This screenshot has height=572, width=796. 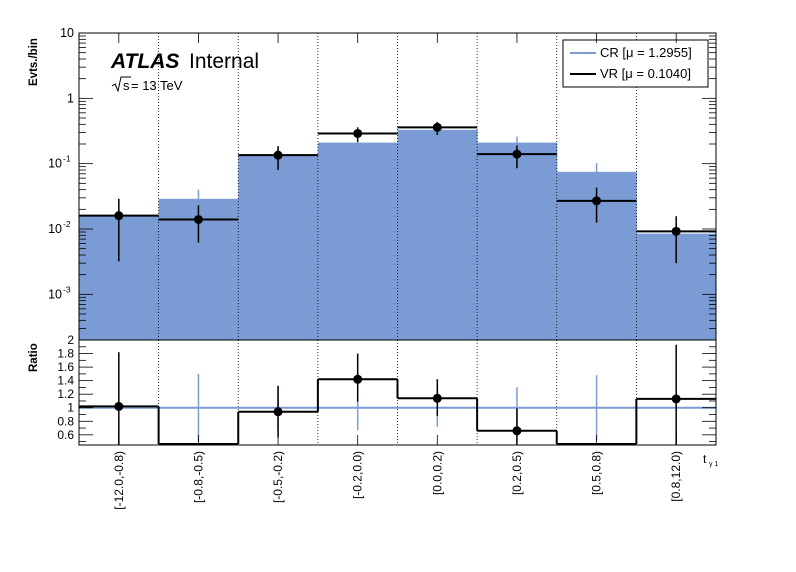 I want to click on x-tick-label: [0.0,0.2), so click(x=437, y=473).